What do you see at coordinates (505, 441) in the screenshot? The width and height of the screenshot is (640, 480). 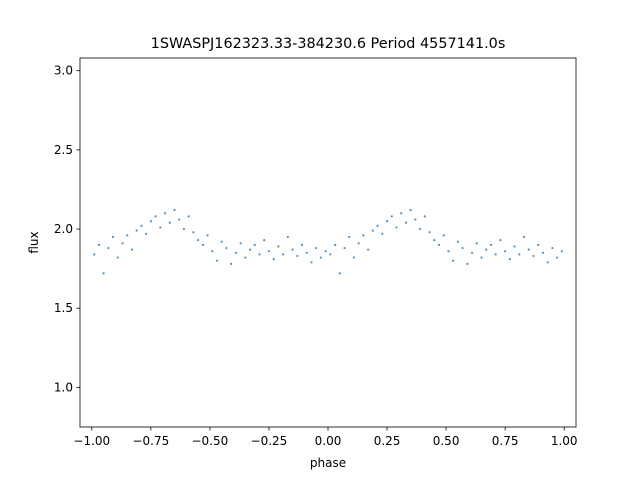 I see `x-tick-label: 0.75` at bounding box center [505, 441].